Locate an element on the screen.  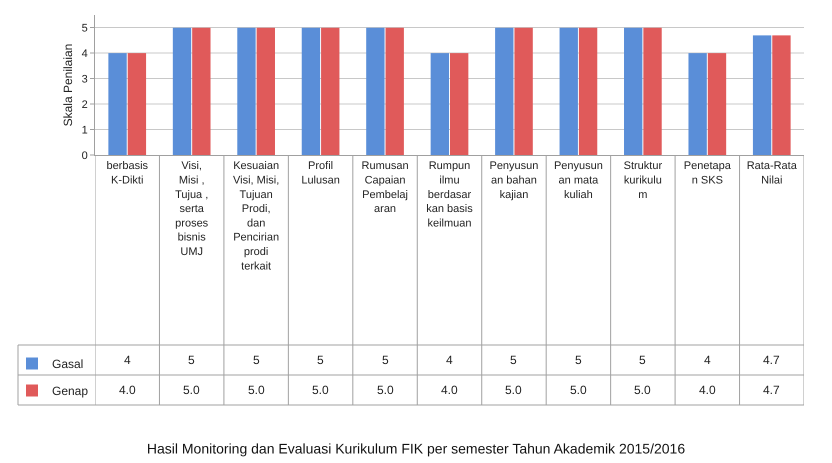
text: Hasil Monitoring dan Evaluasi Kurikulum FIK per semester Tahun Akademik 2015/2016 is located at coordinates (416, 448).